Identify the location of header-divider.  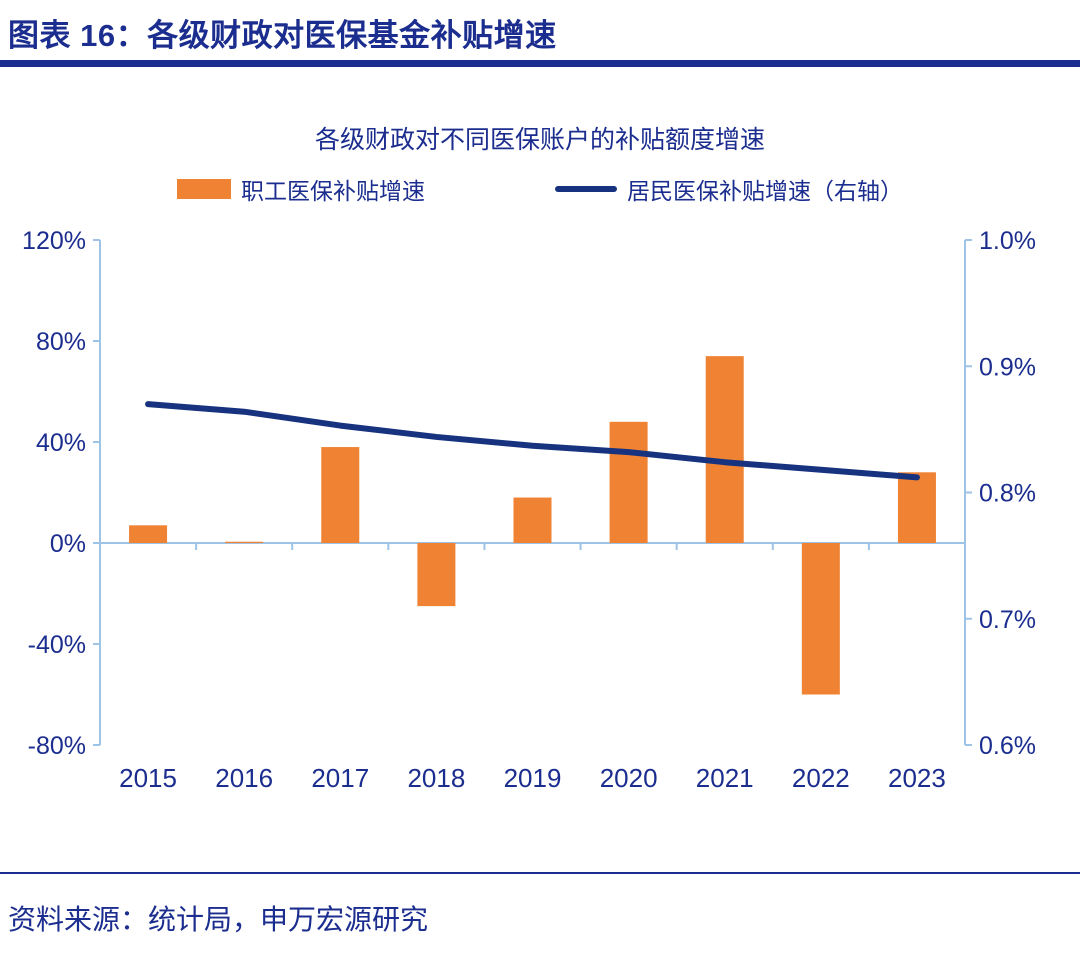
(540, 63).